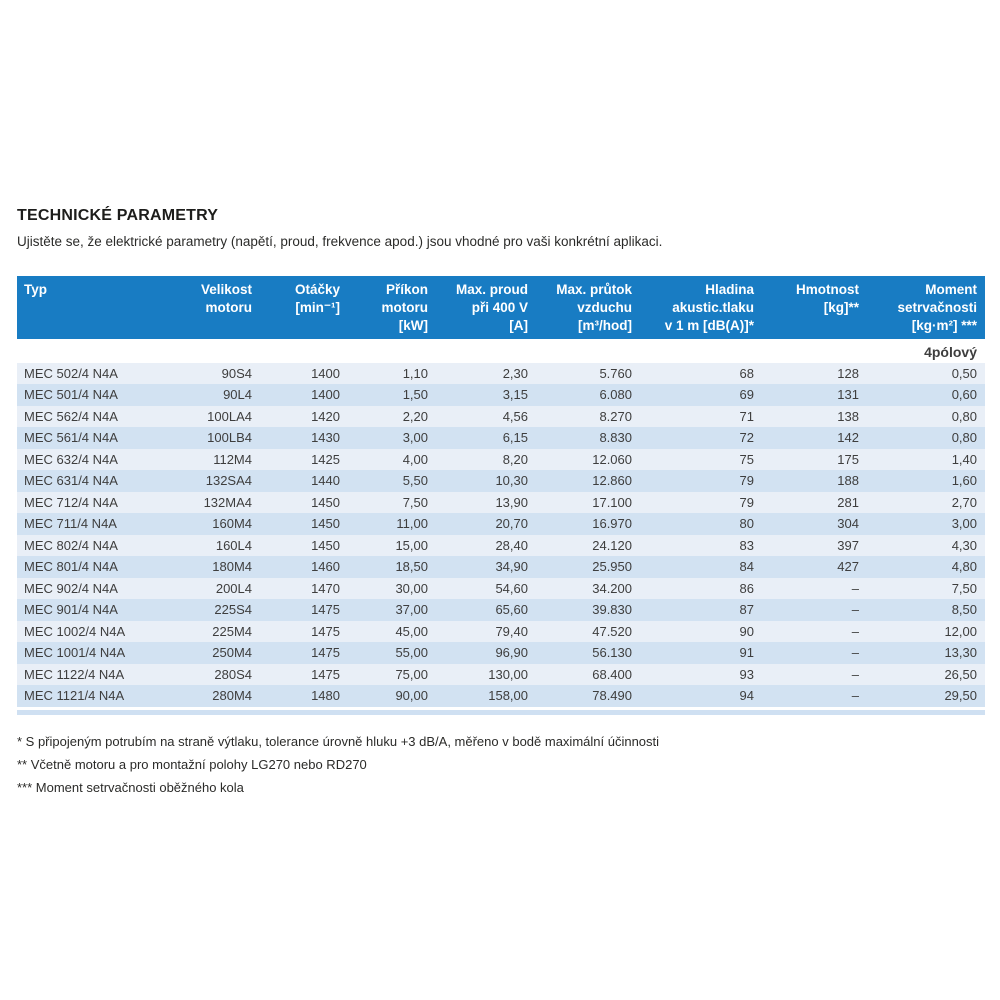  Describe the element at coordinates (501, 712) in the screenshot. I see `table-bottom-accent-bar` at that location.